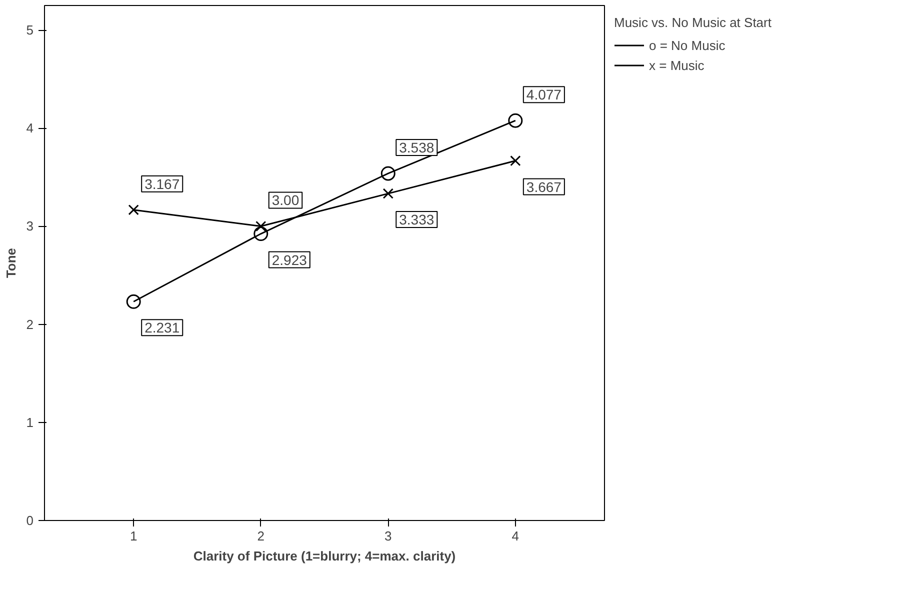  I want to click on legend-label: x = Music, so click(676, 65).